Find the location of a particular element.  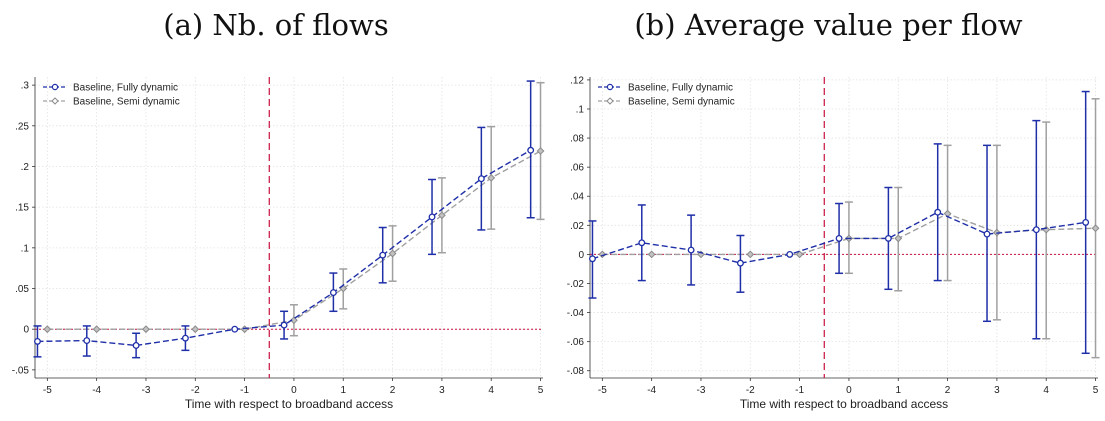

y-tick-label: -.06 is located at coordinates (576, 342).